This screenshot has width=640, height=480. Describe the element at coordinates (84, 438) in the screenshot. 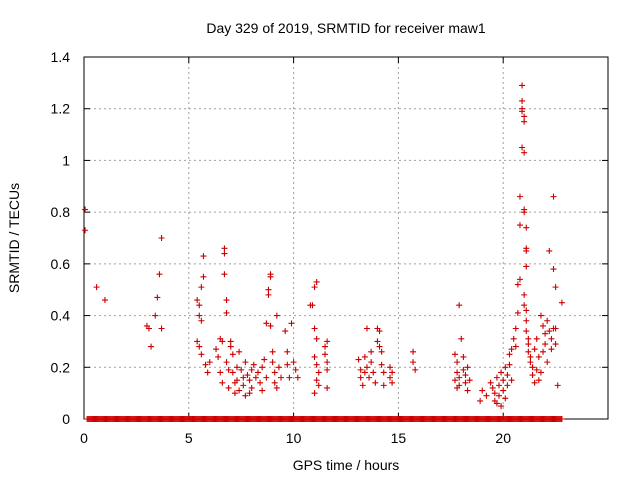

I see `x-tick-label: 0` at that location.